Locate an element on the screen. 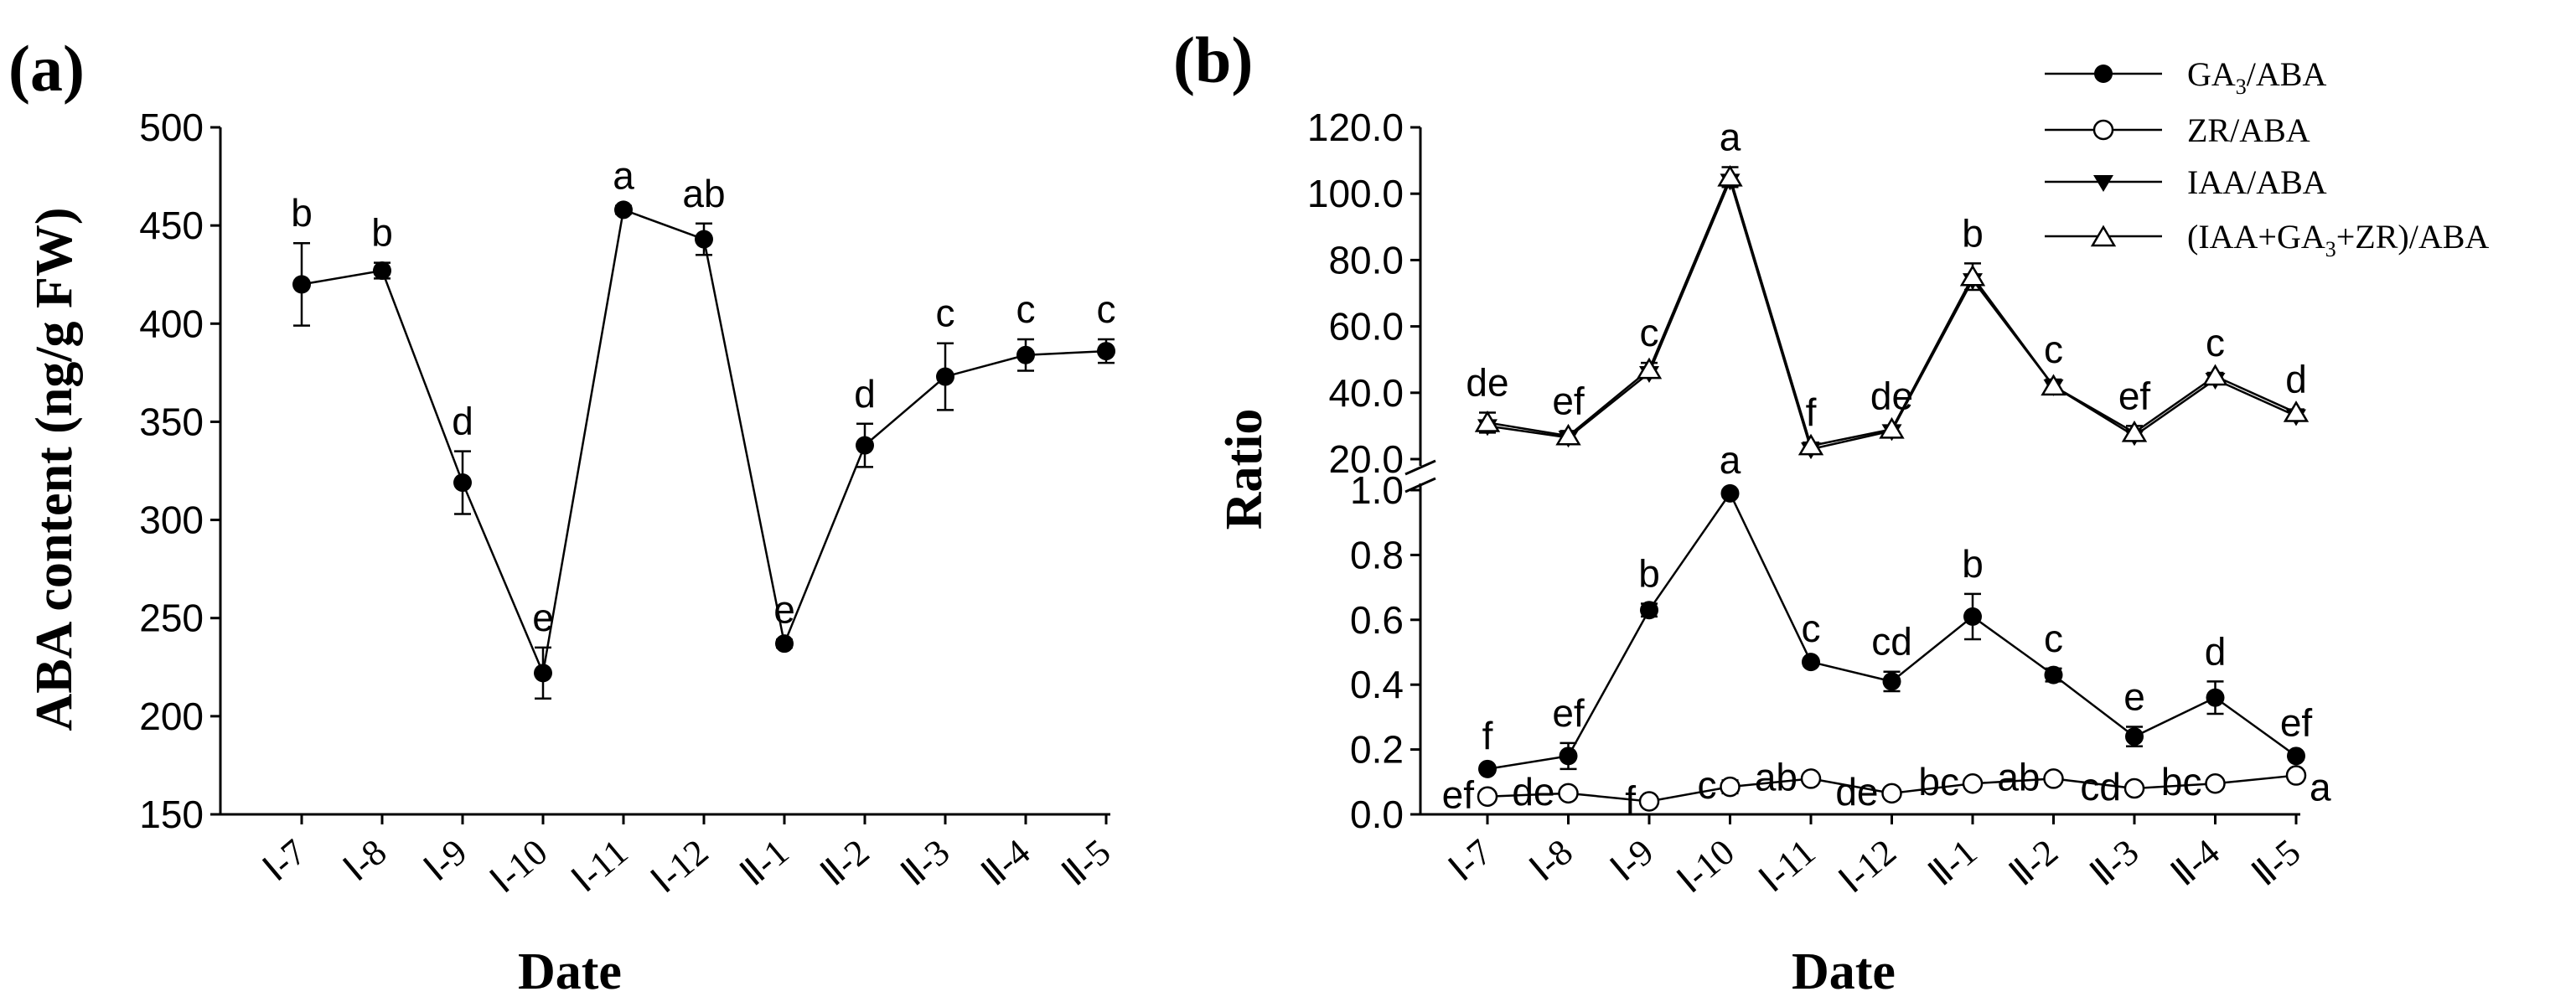  significance-letter-ga3: ef is located at coordinates (1568, 713).